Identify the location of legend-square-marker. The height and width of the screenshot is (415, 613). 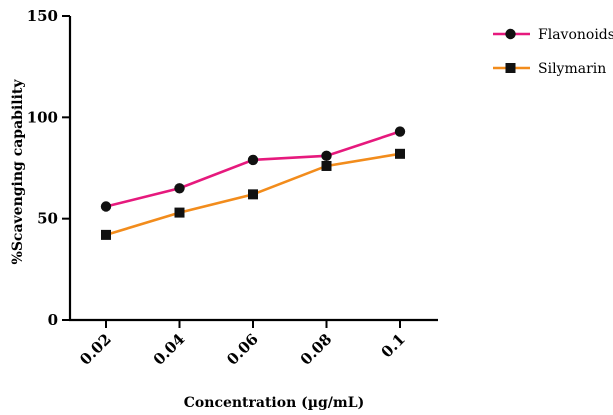
(511, 68).